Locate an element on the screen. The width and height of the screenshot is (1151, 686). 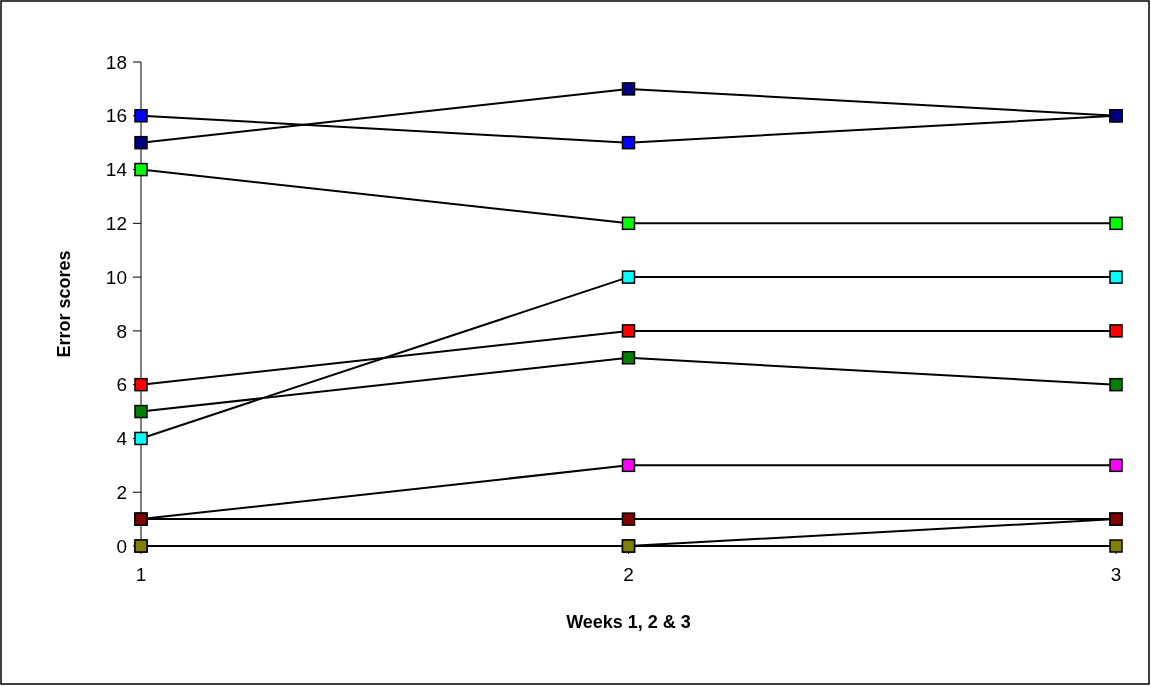
y-tick-label: 12 is located at coordinates (116, 223).